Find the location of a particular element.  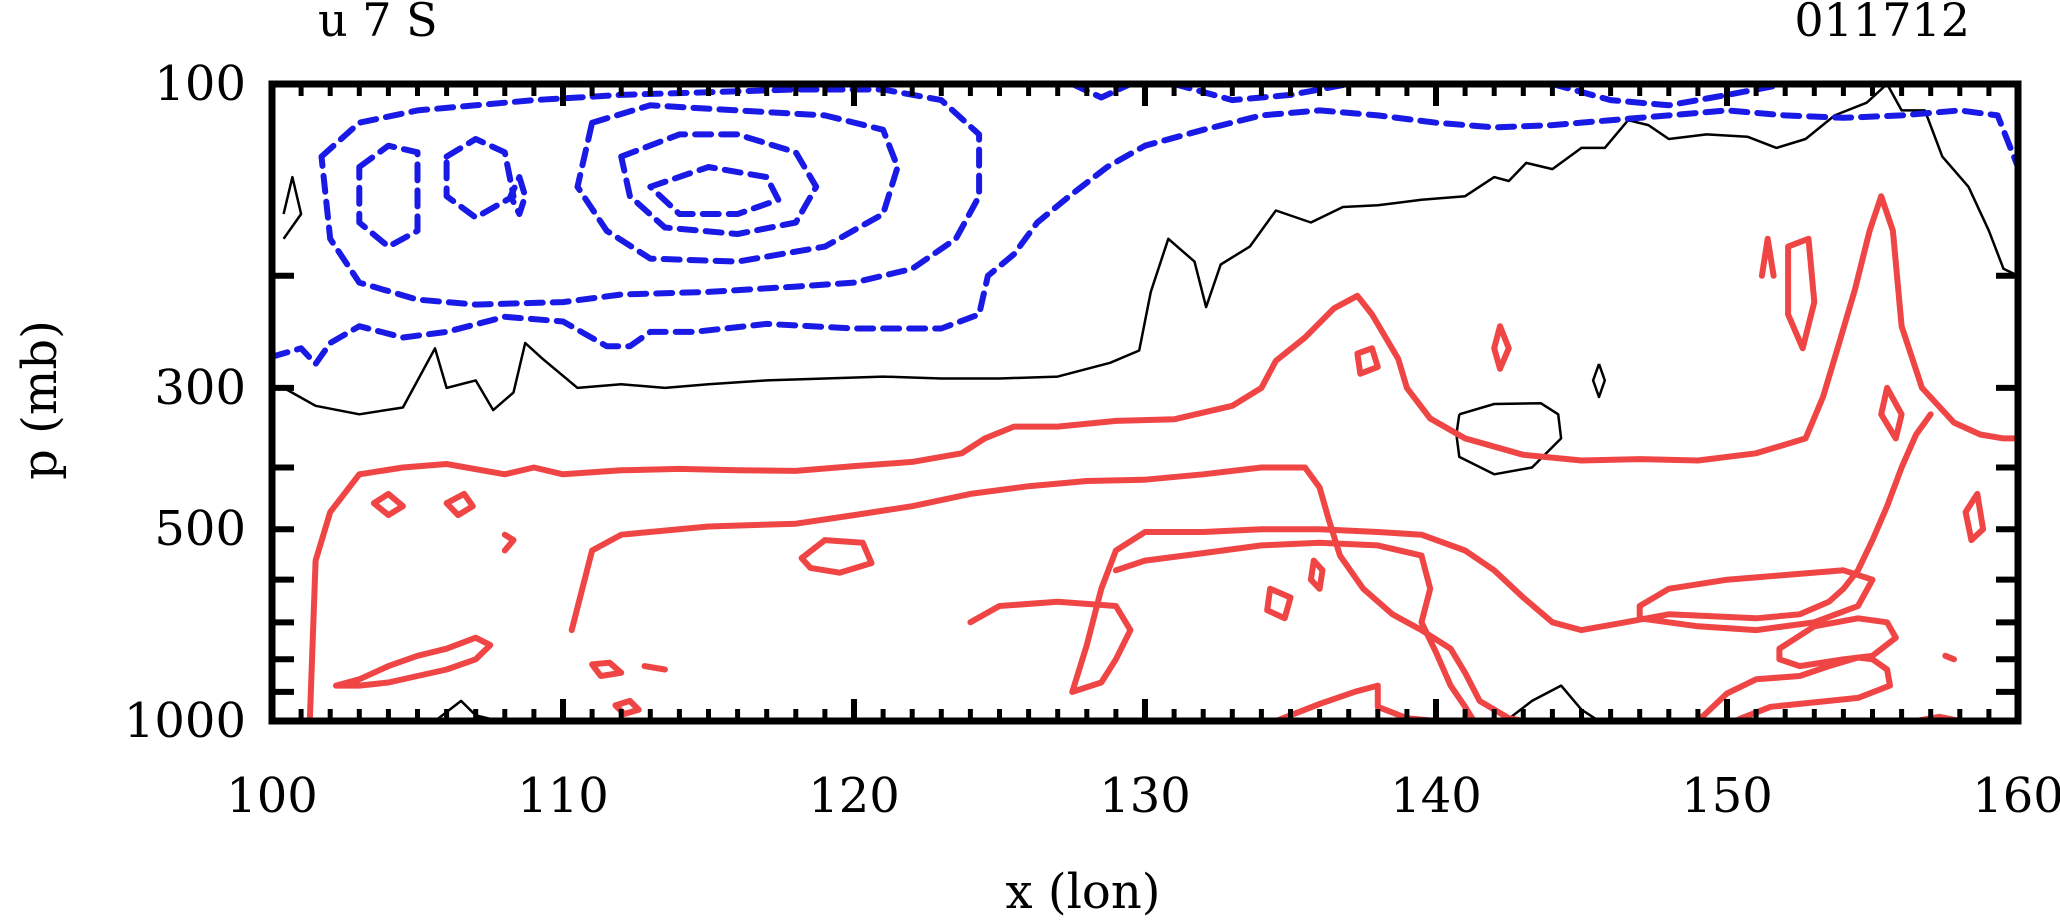

x-tick-label: 160 is located at coordinates (2016, 796).